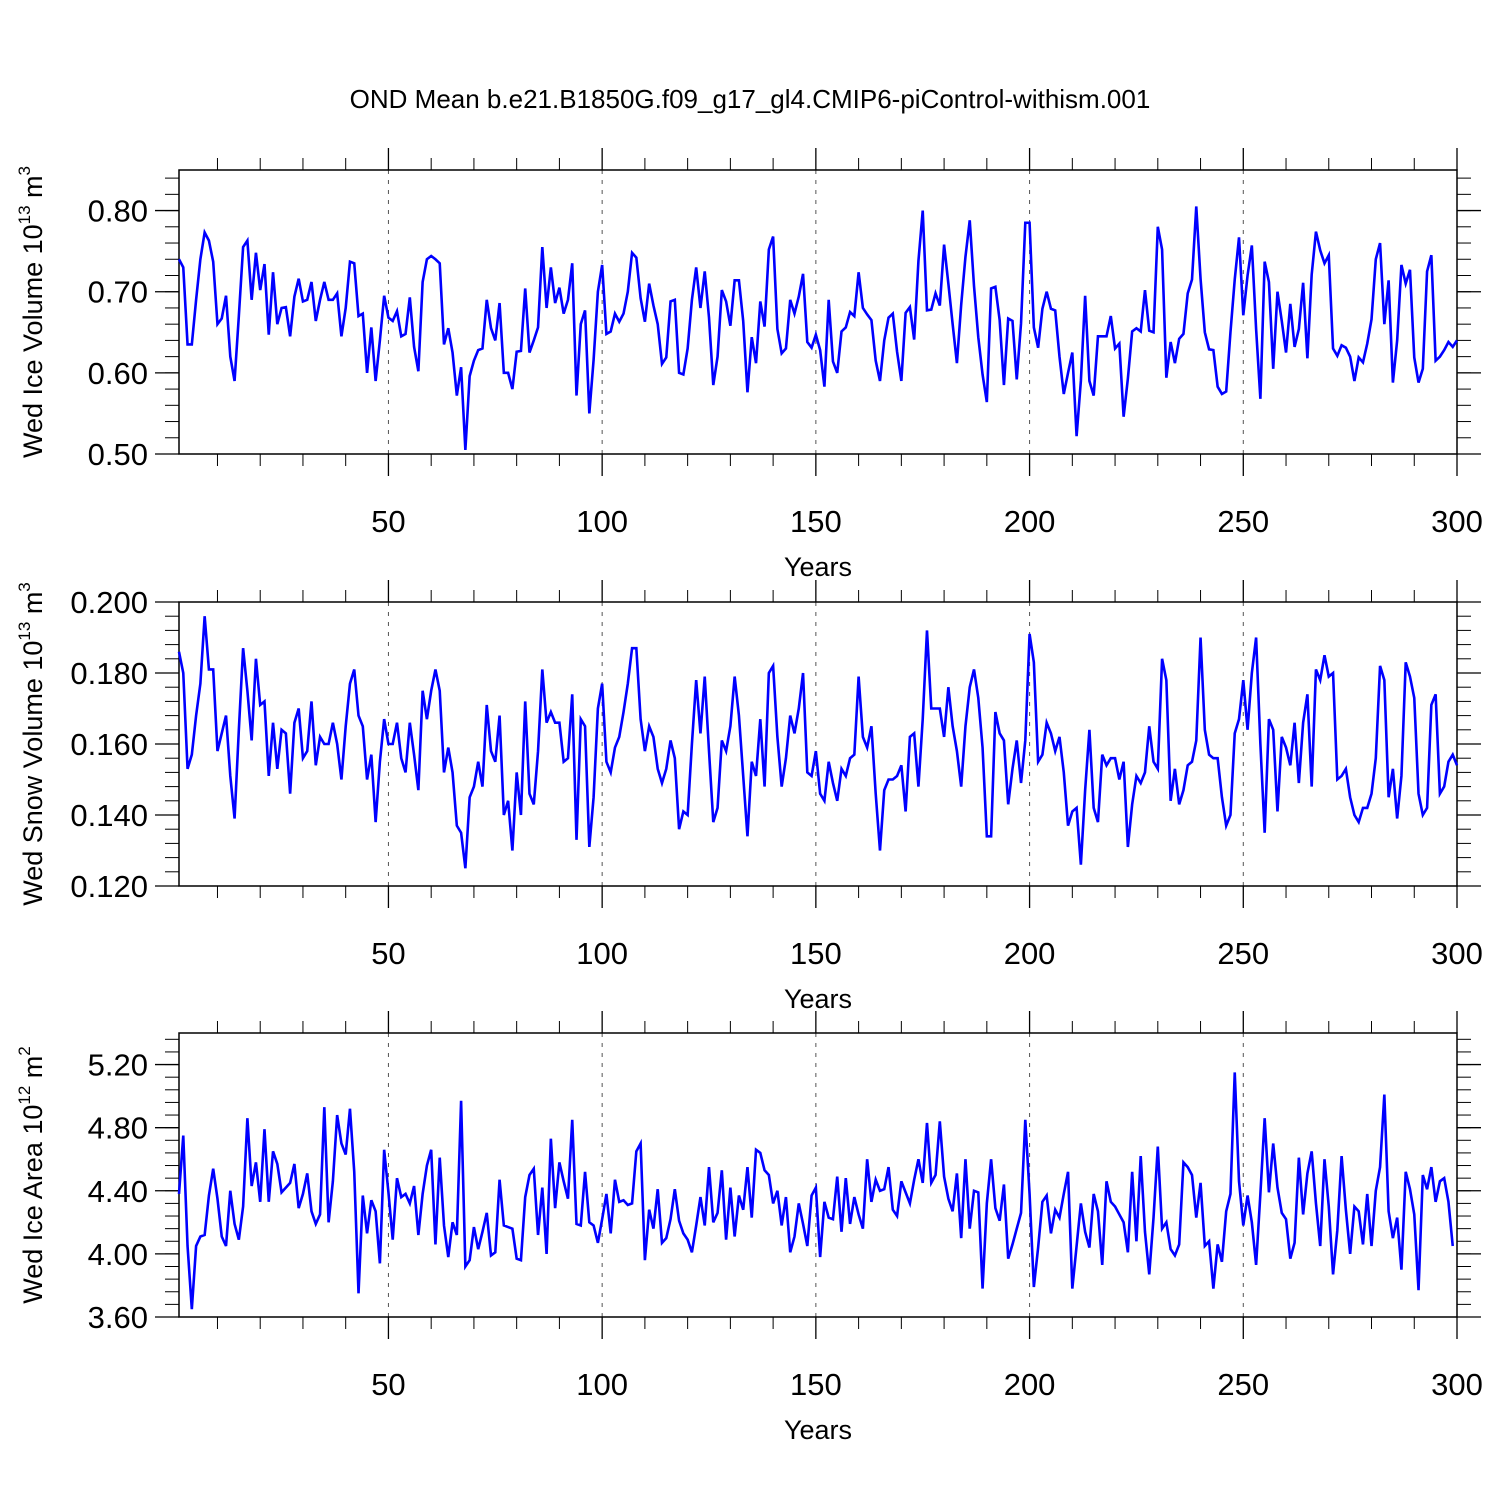 The image size is (1500, 1500). I want to click on y-tick-label: 0.50, so click(118, 454).